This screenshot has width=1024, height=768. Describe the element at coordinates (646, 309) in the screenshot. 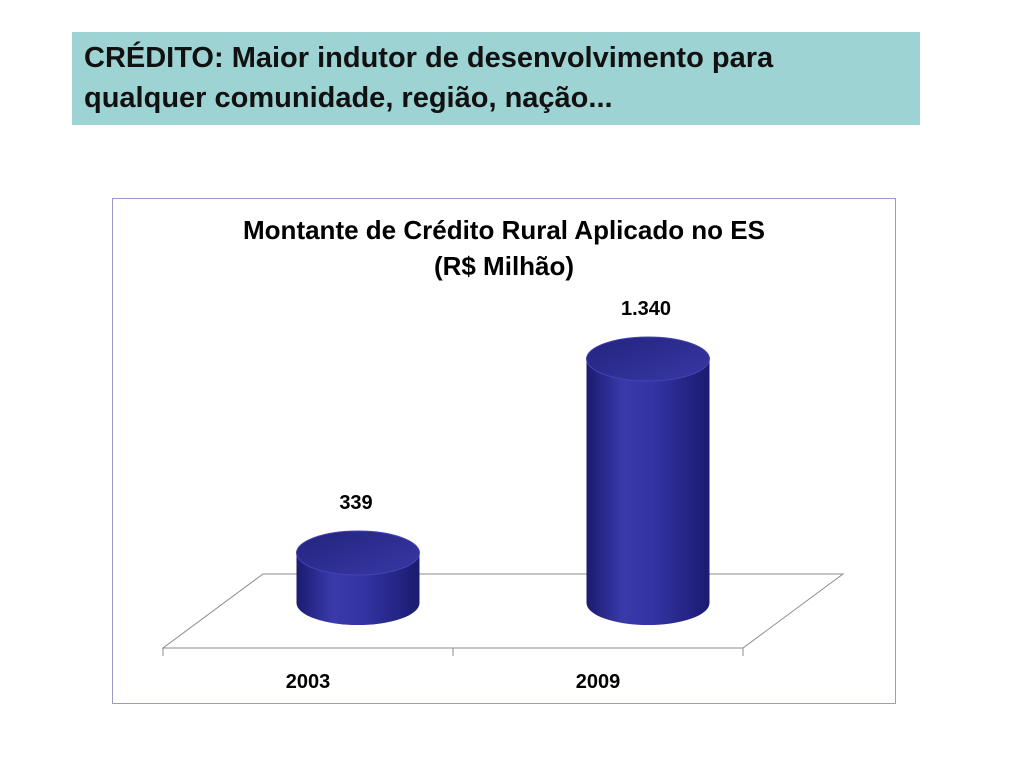

I see `data-label: 1.340` at that location.